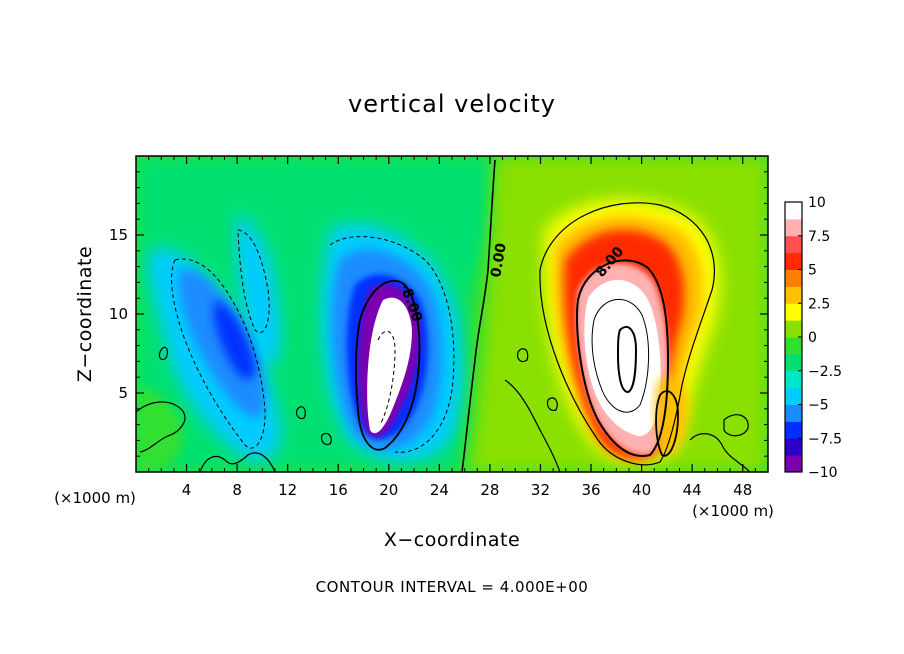  I want to click on x-tick-label: 48, so click(742, 490).